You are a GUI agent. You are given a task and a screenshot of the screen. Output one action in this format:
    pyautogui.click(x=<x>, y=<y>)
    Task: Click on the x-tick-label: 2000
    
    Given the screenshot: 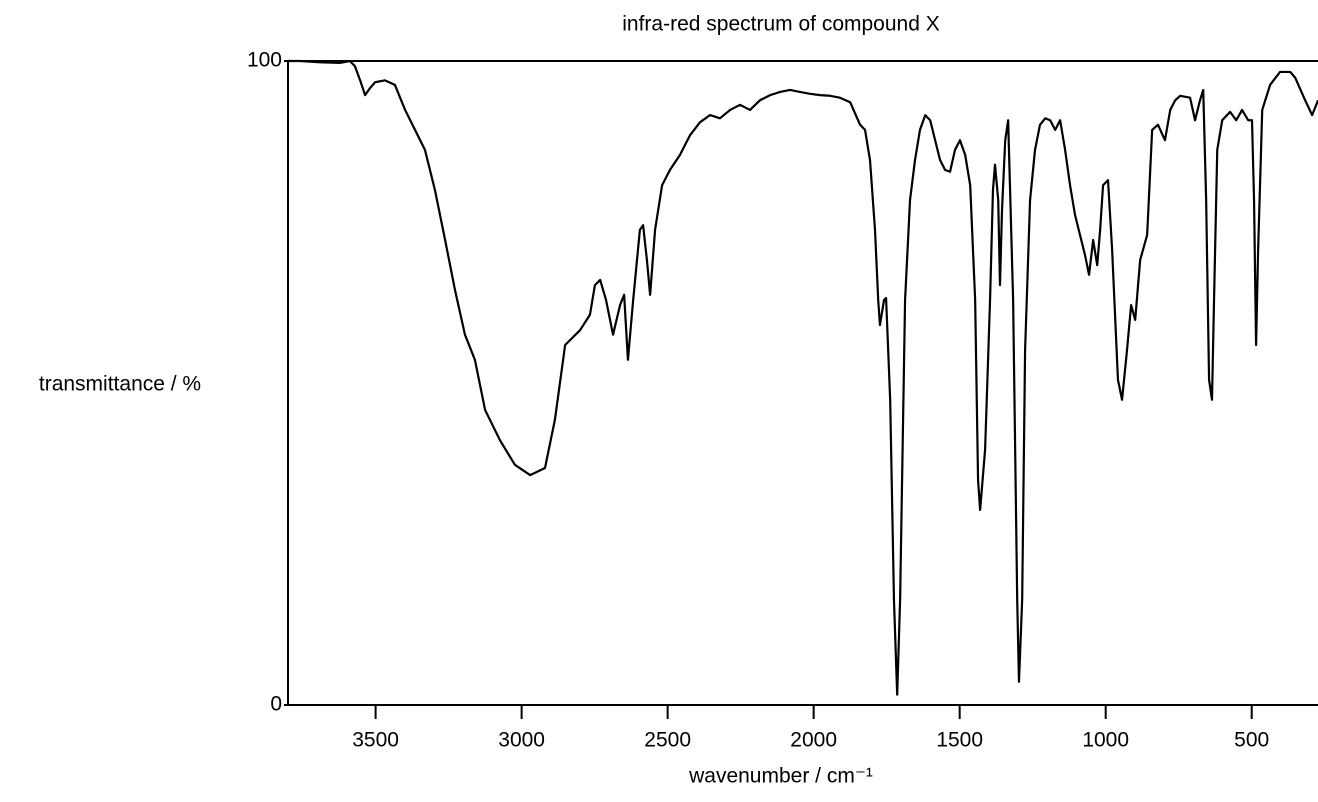 What is the action you would take?
    pyautogui.click(x=813, y=740)
    